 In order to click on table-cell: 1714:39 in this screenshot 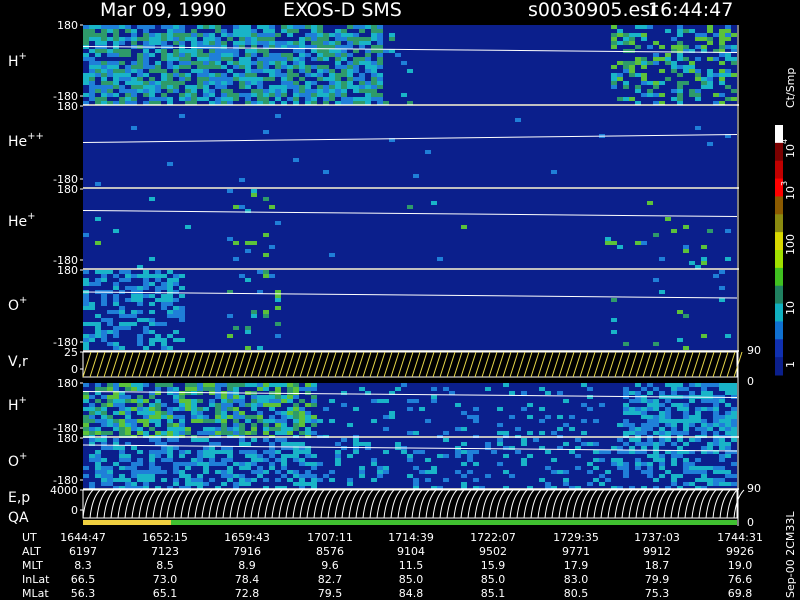, I will do `click(411, 537)`.